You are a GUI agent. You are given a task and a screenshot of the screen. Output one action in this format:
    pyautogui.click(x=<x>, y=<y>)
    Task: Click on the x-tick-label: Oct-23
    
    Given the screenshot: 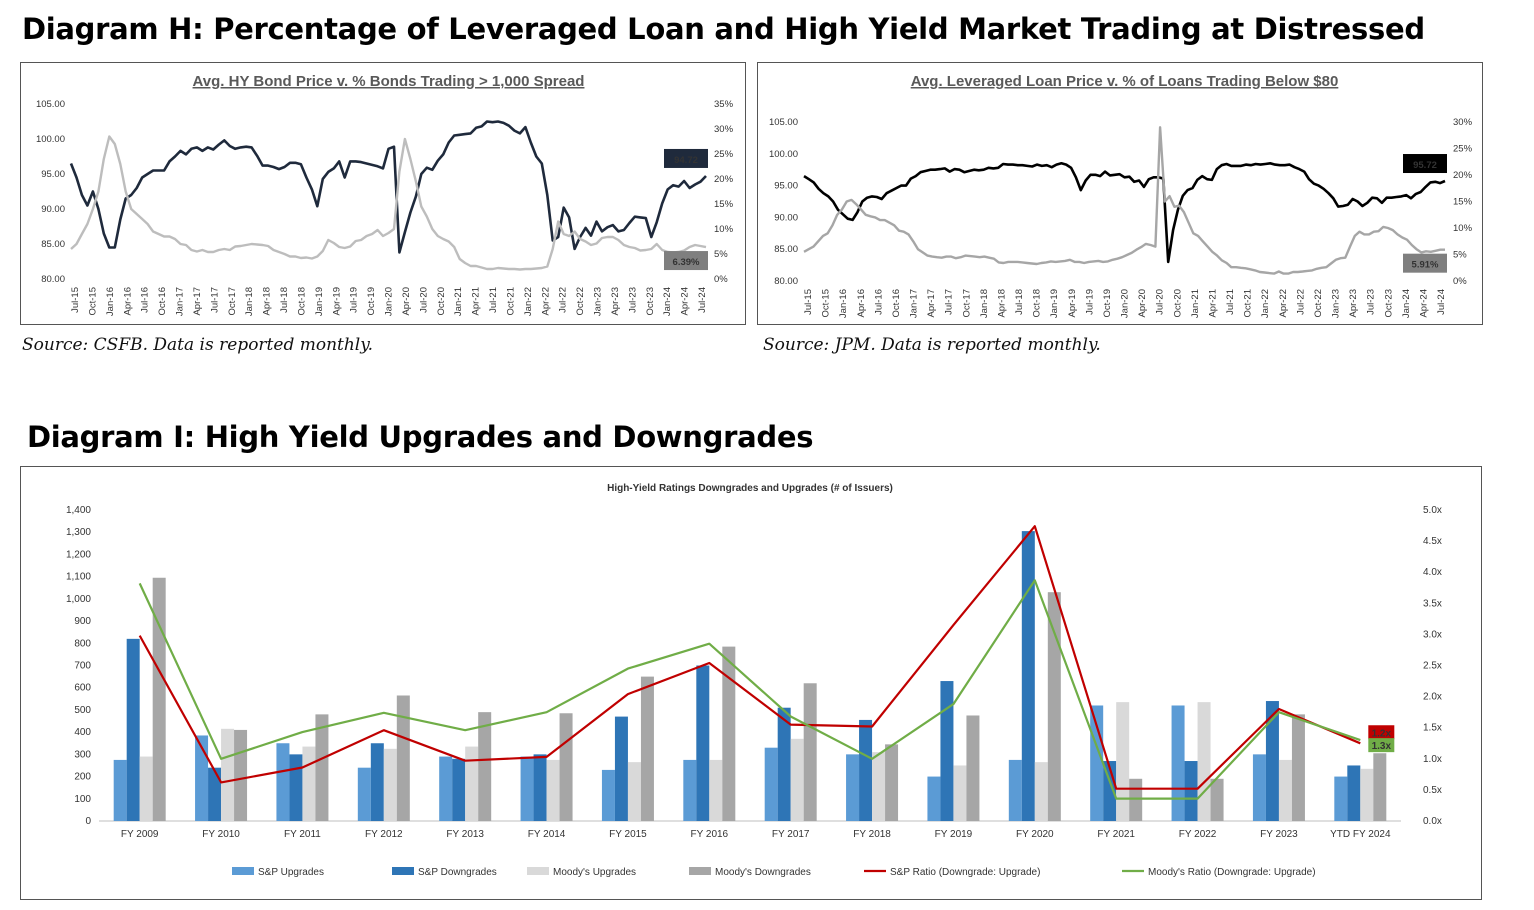 What is the action you would take?
    pyautogui.click(x=650, y=301)
    